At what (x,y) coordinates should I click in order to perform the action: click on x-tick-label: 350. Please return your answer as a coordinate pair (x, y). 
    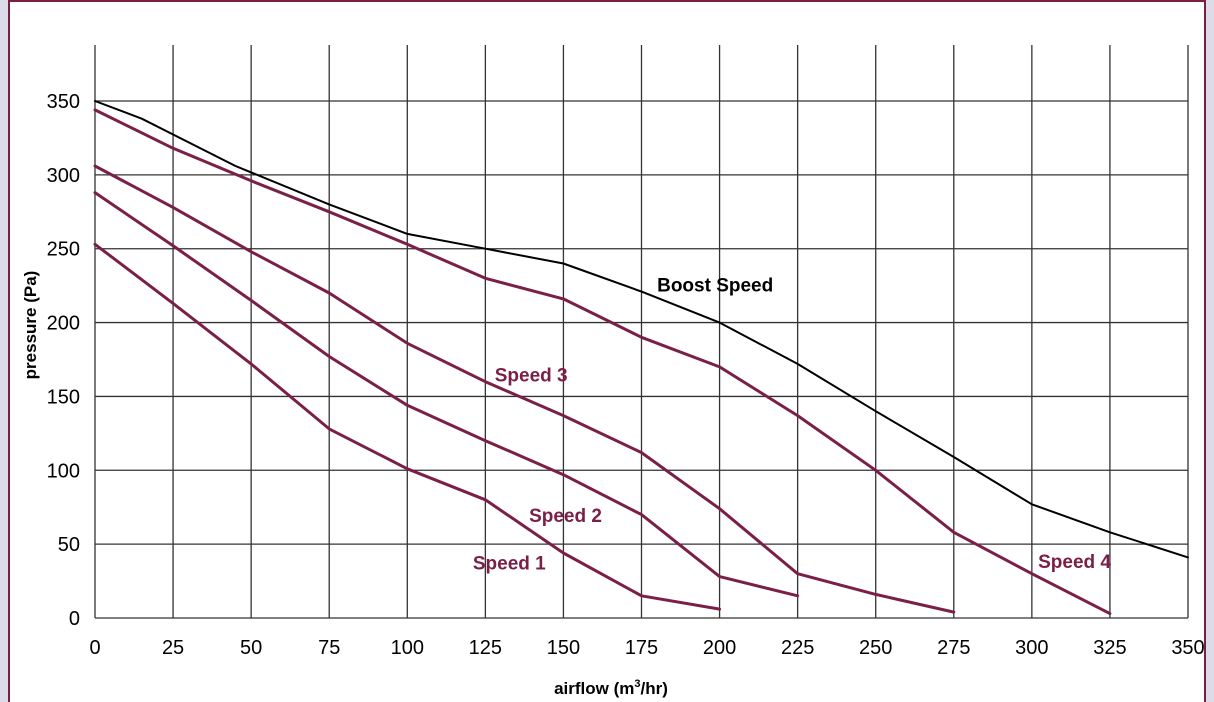
    Looking at the image, I should click on (1187, 648).